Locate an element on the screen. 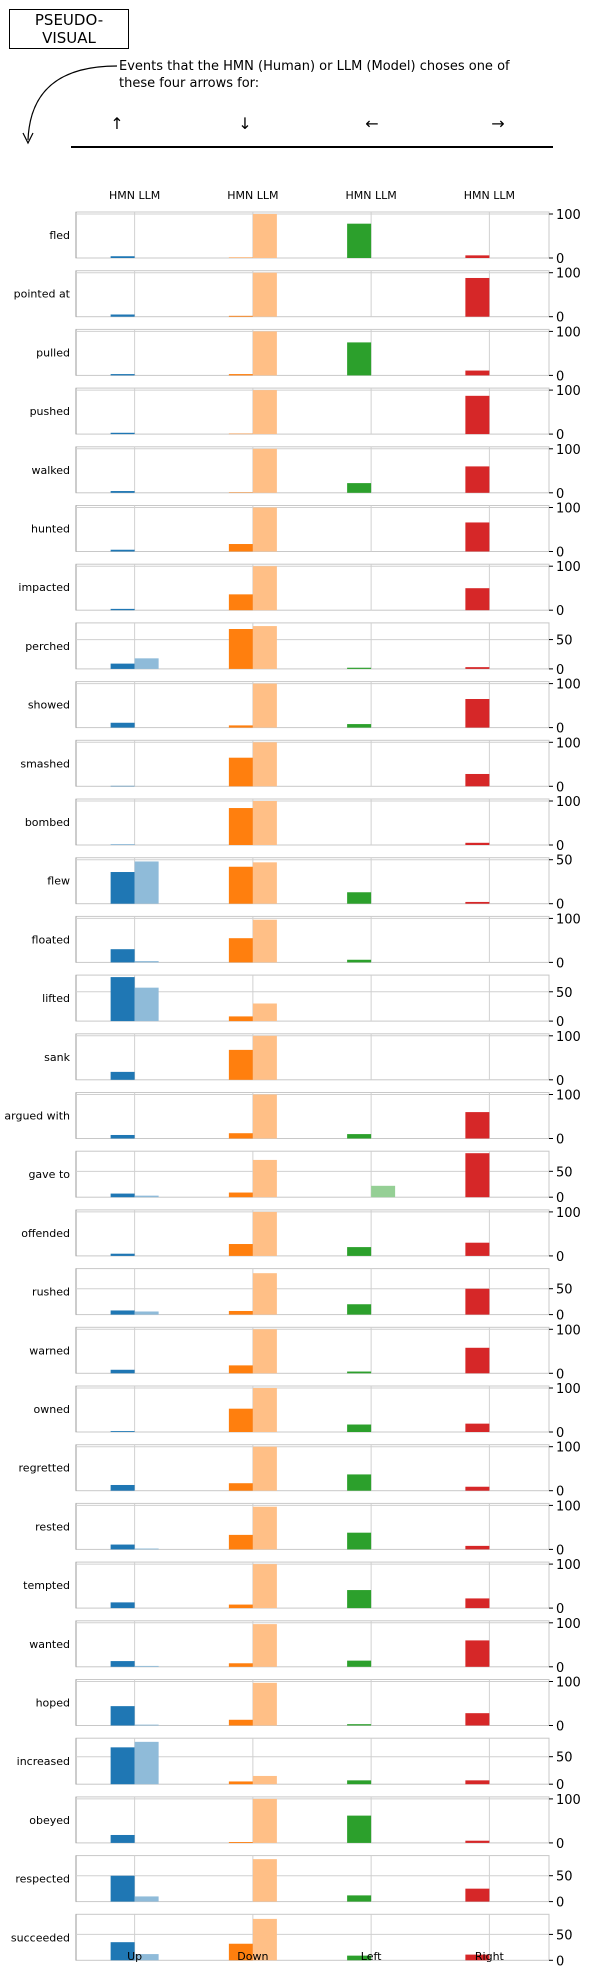 This screenshot has height=1981, width=600. row-label: pushed is located at coordinates (50, 411).